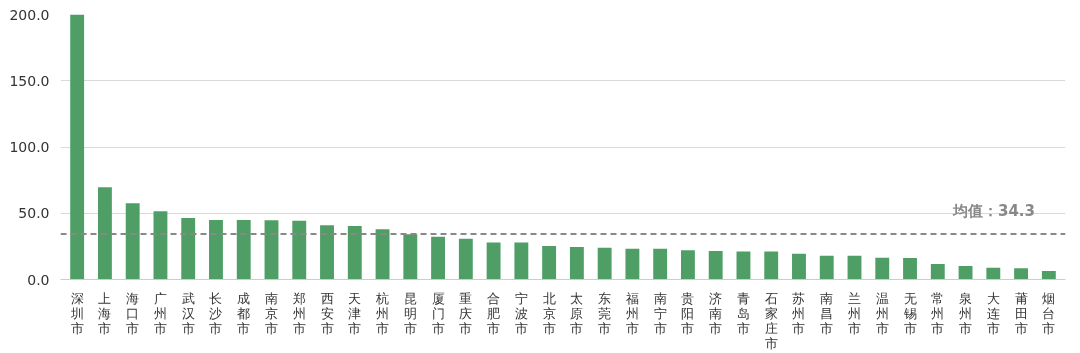 Image resolution: width=1080 pixels, height=353 pixels. What do you see at coordinates (466, 313) in the screenshot?
I see `x-tick-label: 重庆市` at bounding box center [466, 313].